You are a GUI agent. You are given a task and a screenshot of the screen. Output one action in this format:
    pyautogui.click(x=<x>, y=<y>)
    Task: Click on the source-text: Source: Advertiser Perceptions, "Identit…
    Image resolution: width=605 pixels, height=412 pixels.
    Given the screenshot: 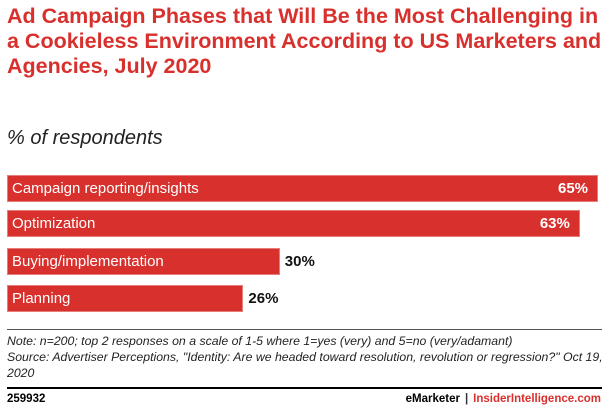 What is the action you would take?
    pyautogui.click(x=305, y=365)
    